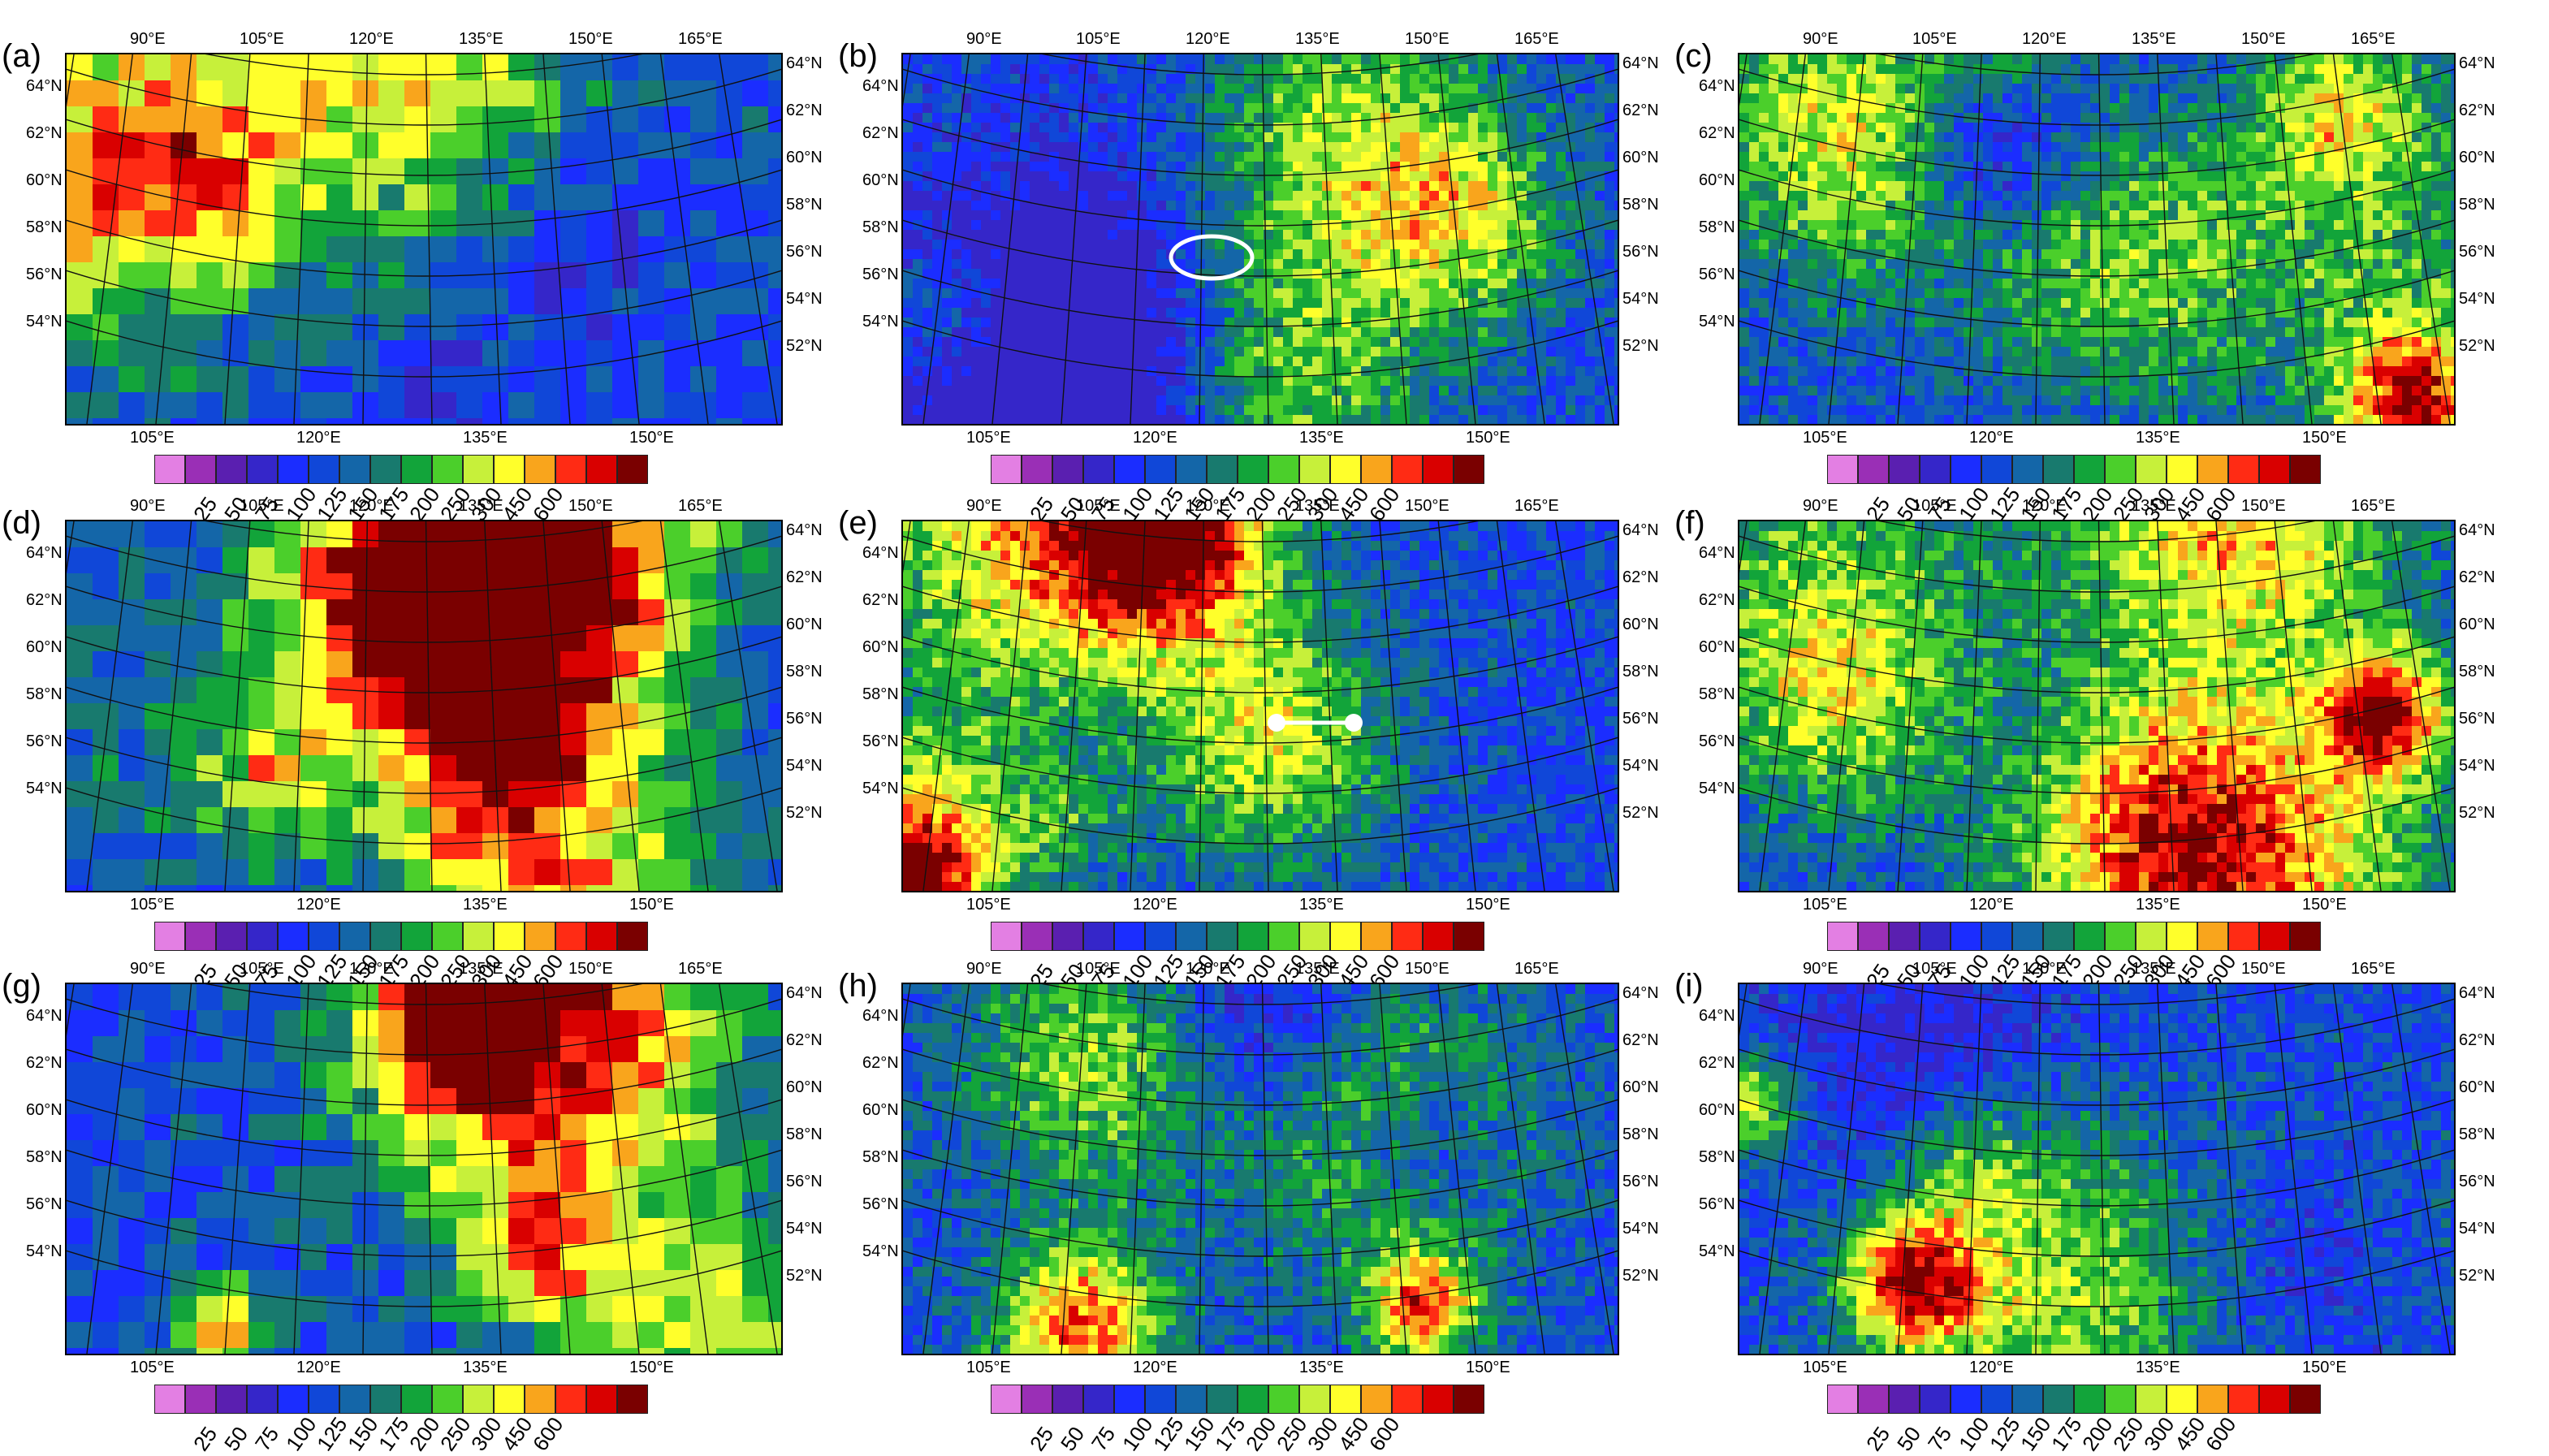  What do you see at coordinates (1104, 1438) in the screenshot?
I see `colorbar-tick-label: 75` at bounding box center [1104, 1438].